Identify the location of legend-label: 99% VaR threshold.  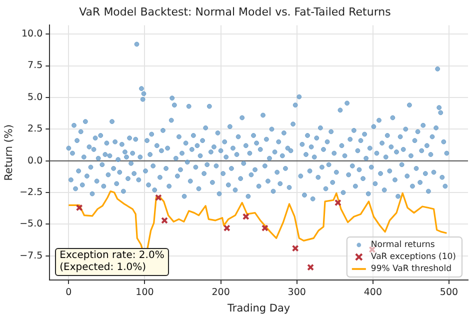
(411, 269).